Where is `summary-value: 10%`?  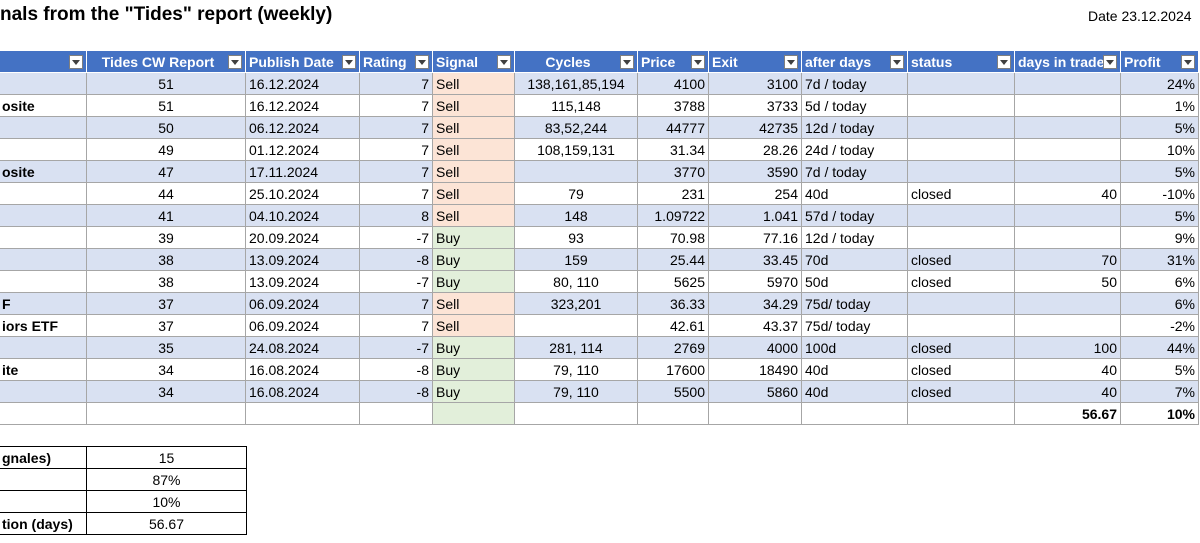 summary-value: 10% is located at coordinates (166, 501).